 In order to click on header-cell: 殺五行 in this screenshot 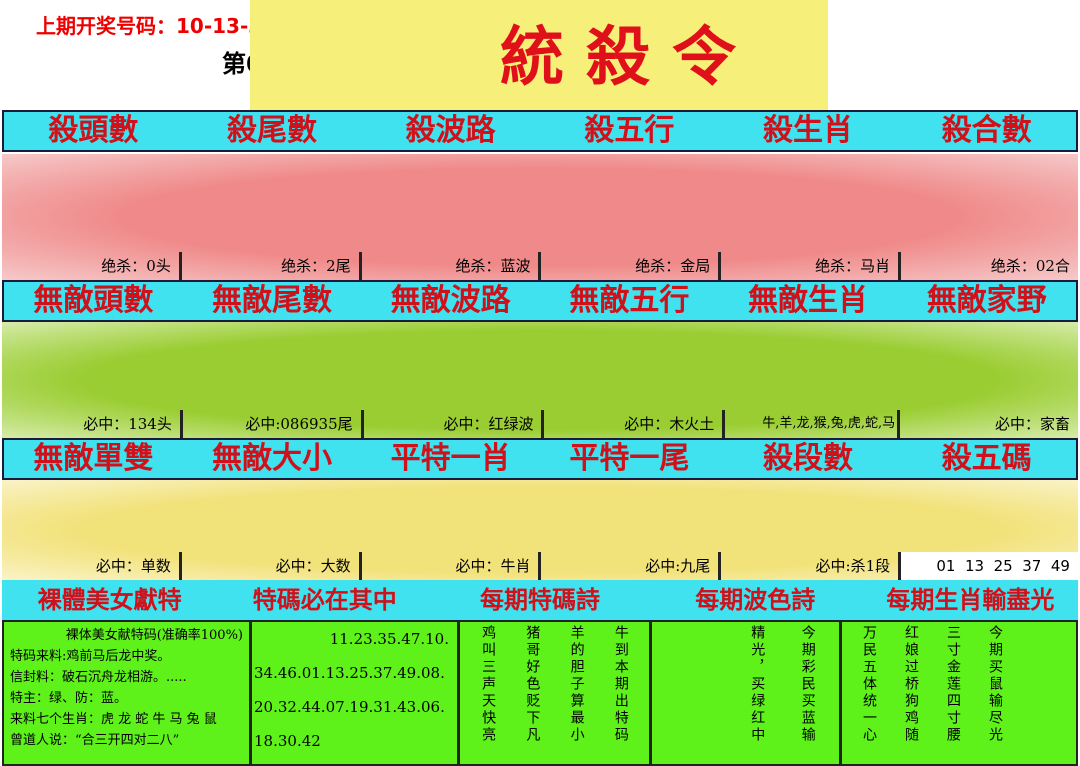, I will do `click(629, 130)`.